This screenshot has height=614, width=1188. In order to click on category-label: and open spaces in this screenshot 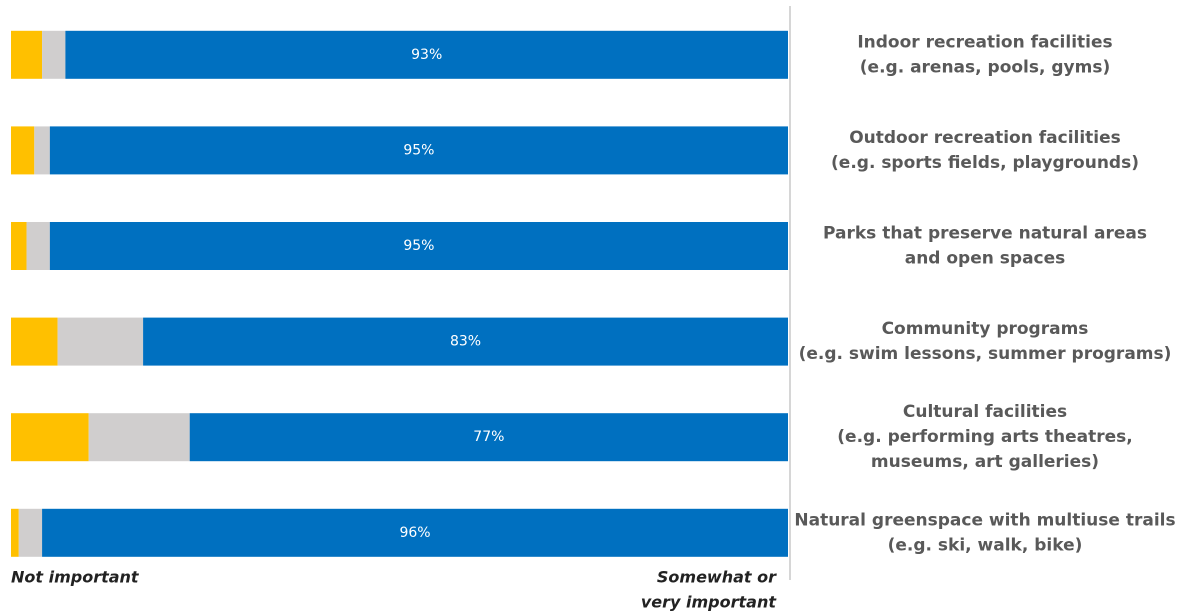, I will do `click(985, 259)`.